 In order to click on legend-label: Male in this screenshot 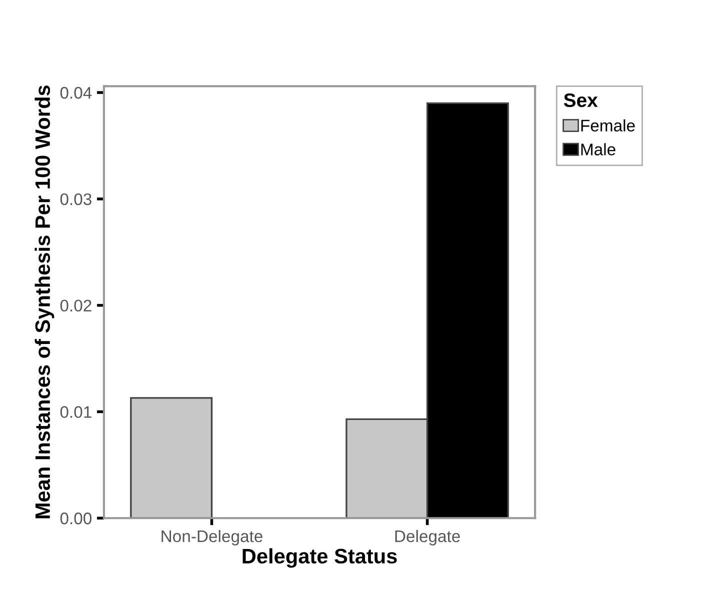, I will do `click(598, 149)`.